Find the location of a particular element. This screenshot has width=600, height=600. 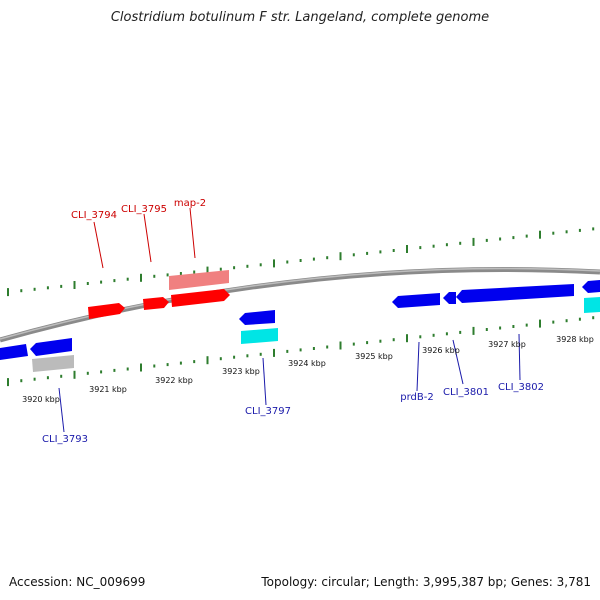

gene-map-2-pseudo is located at coordinates (199, 280).